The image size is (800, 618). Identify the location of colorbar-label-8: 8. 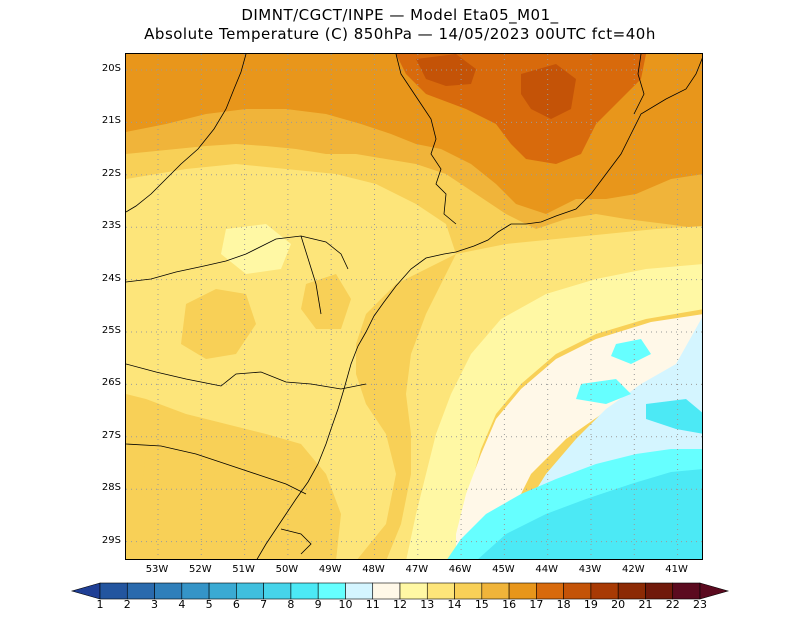
(291, 604).